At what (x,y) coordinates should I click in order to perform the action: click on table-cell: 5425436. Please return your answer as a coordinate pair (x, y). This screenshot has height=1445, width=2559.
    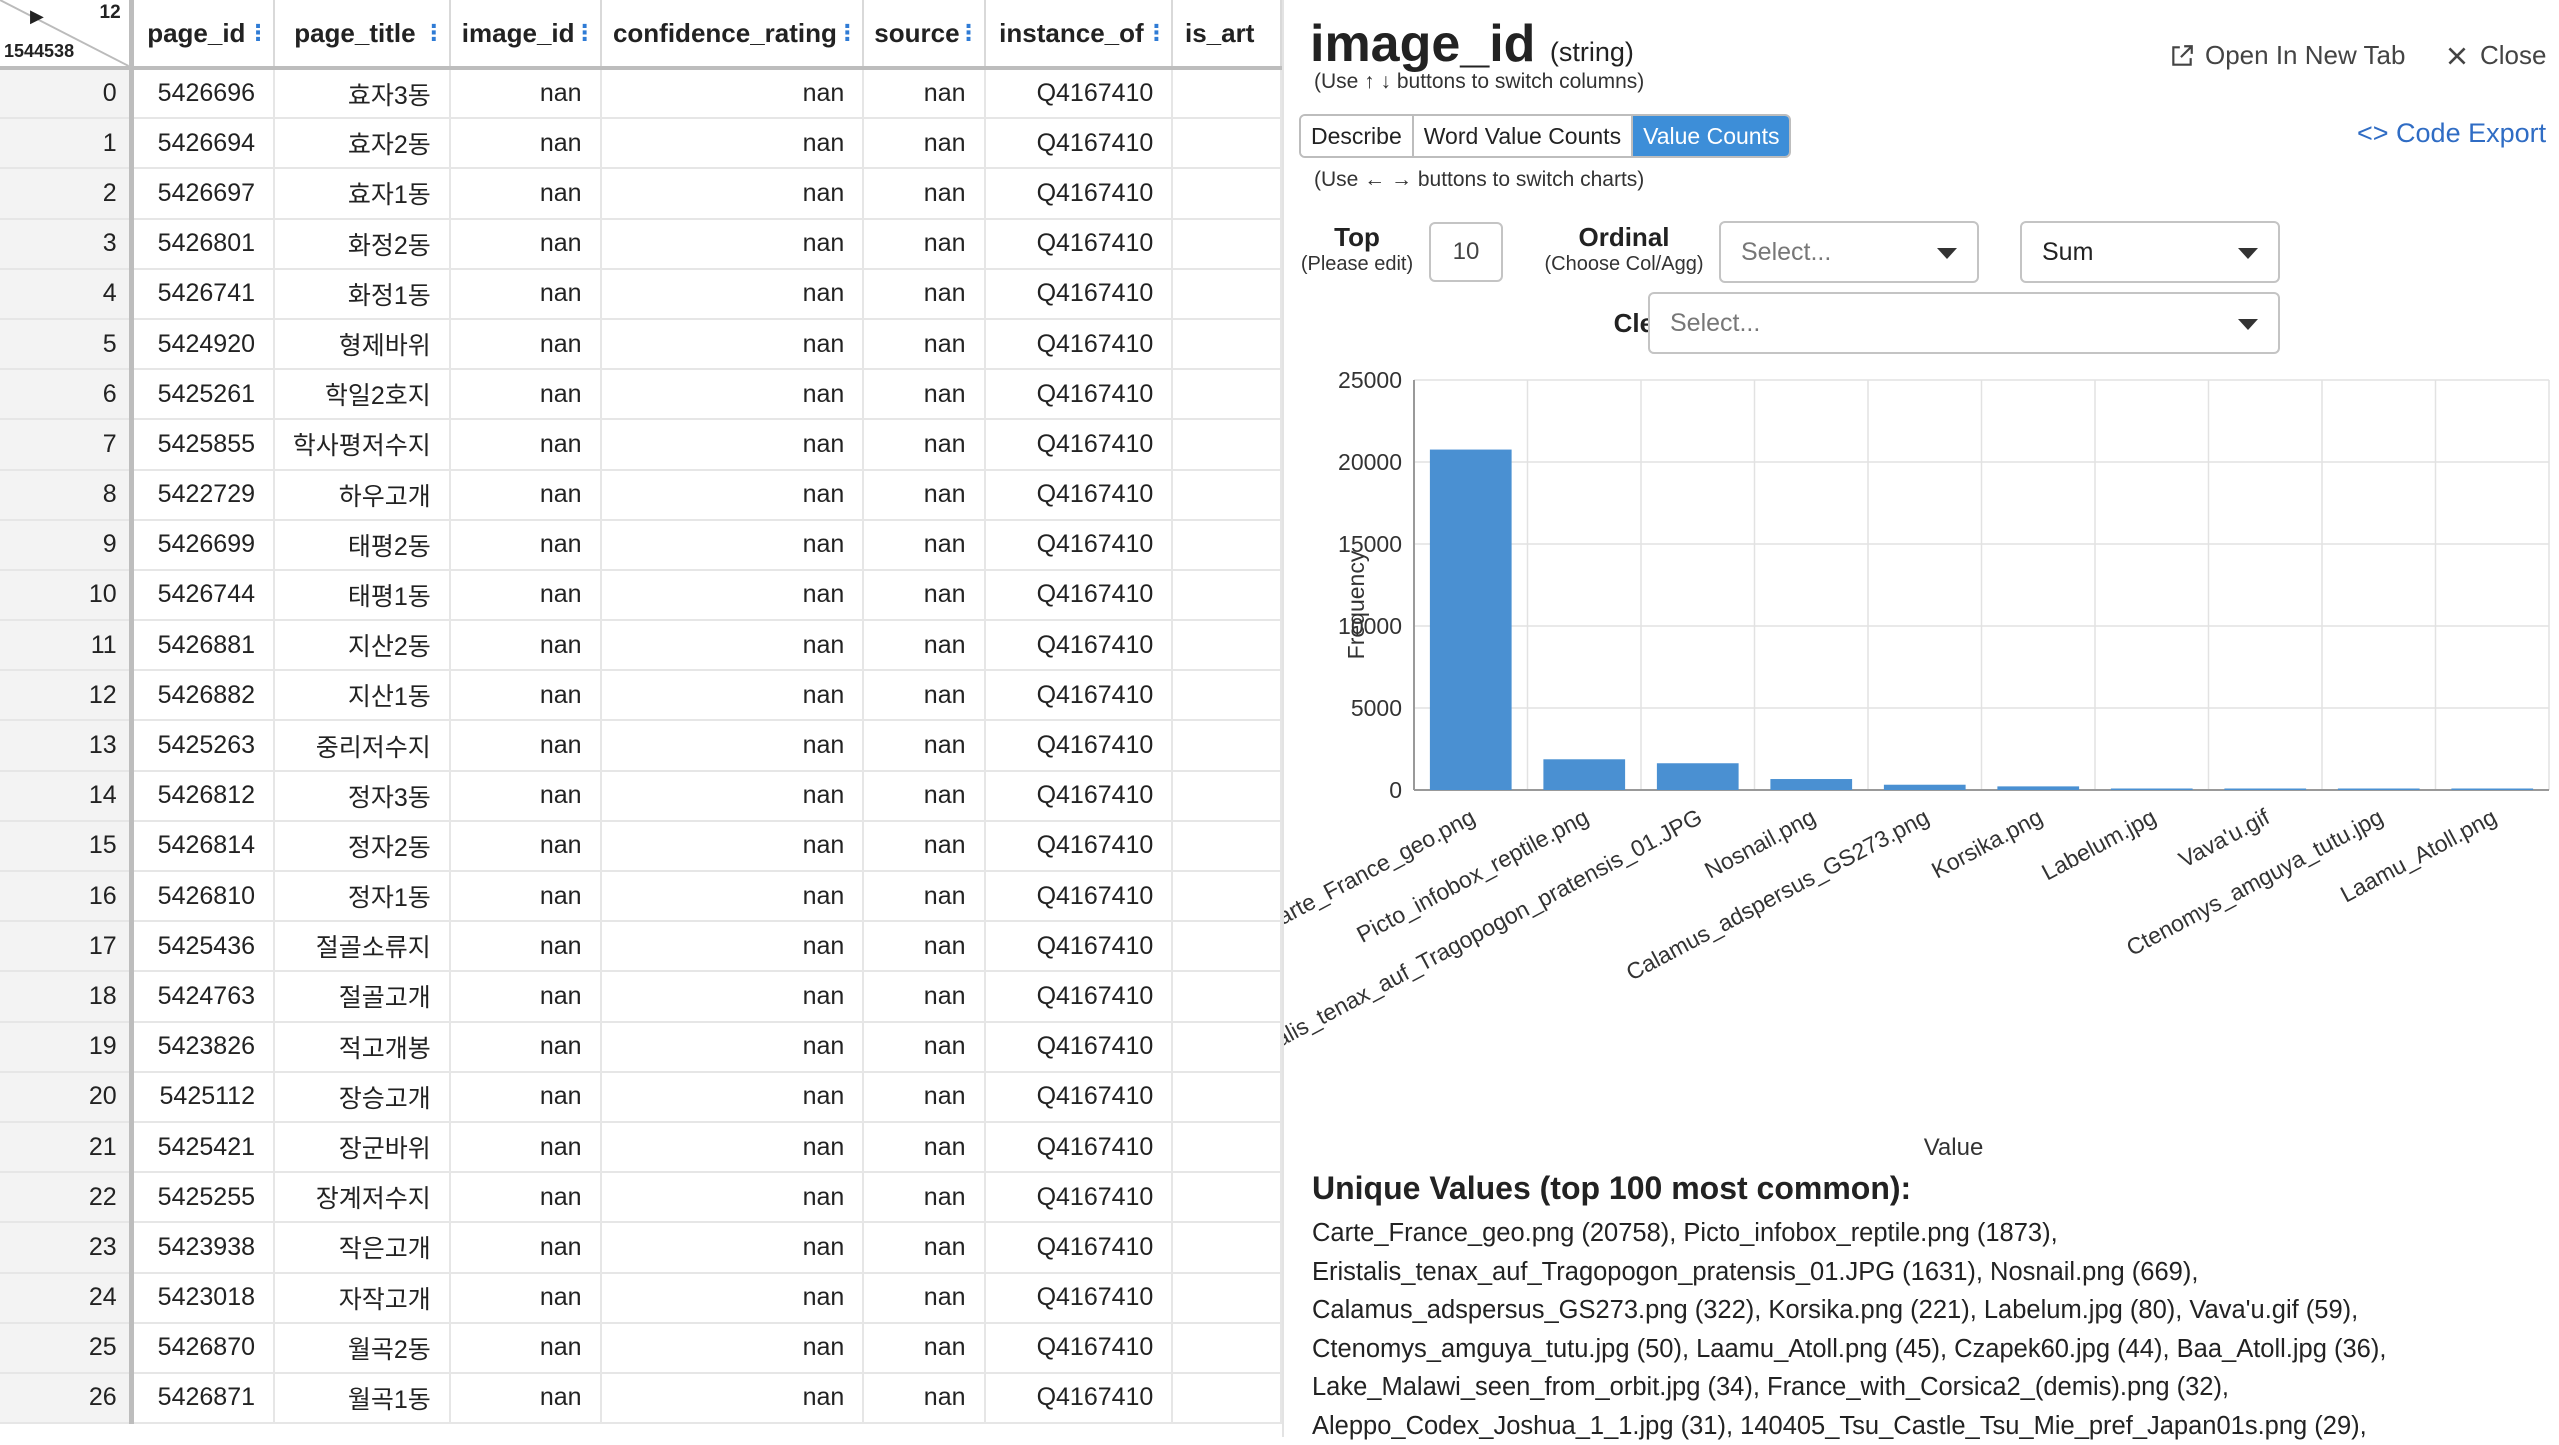
    Looking at the image, I should click on (203, 947).